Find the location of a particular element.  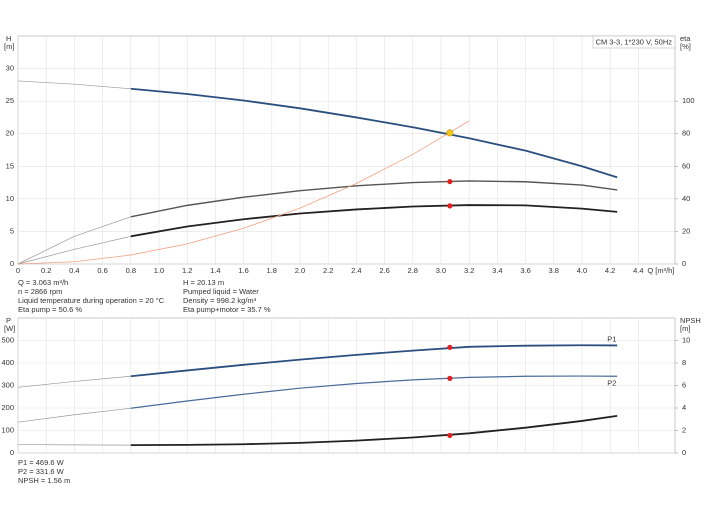

y-tick-label: 15 is located at coordinates (10, 165).